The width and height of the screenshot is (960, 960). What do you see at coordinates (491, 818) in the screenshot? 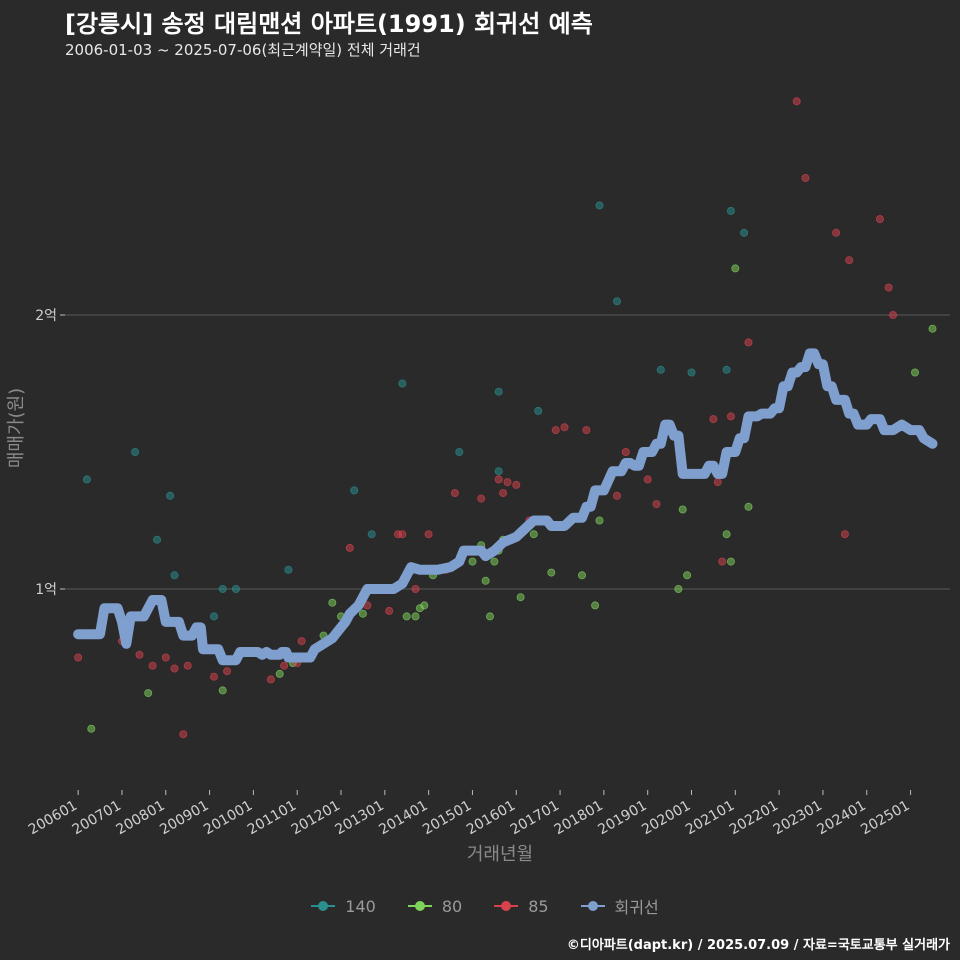
I see `x-tick-label: 201601` at bounding box center [491, 818].